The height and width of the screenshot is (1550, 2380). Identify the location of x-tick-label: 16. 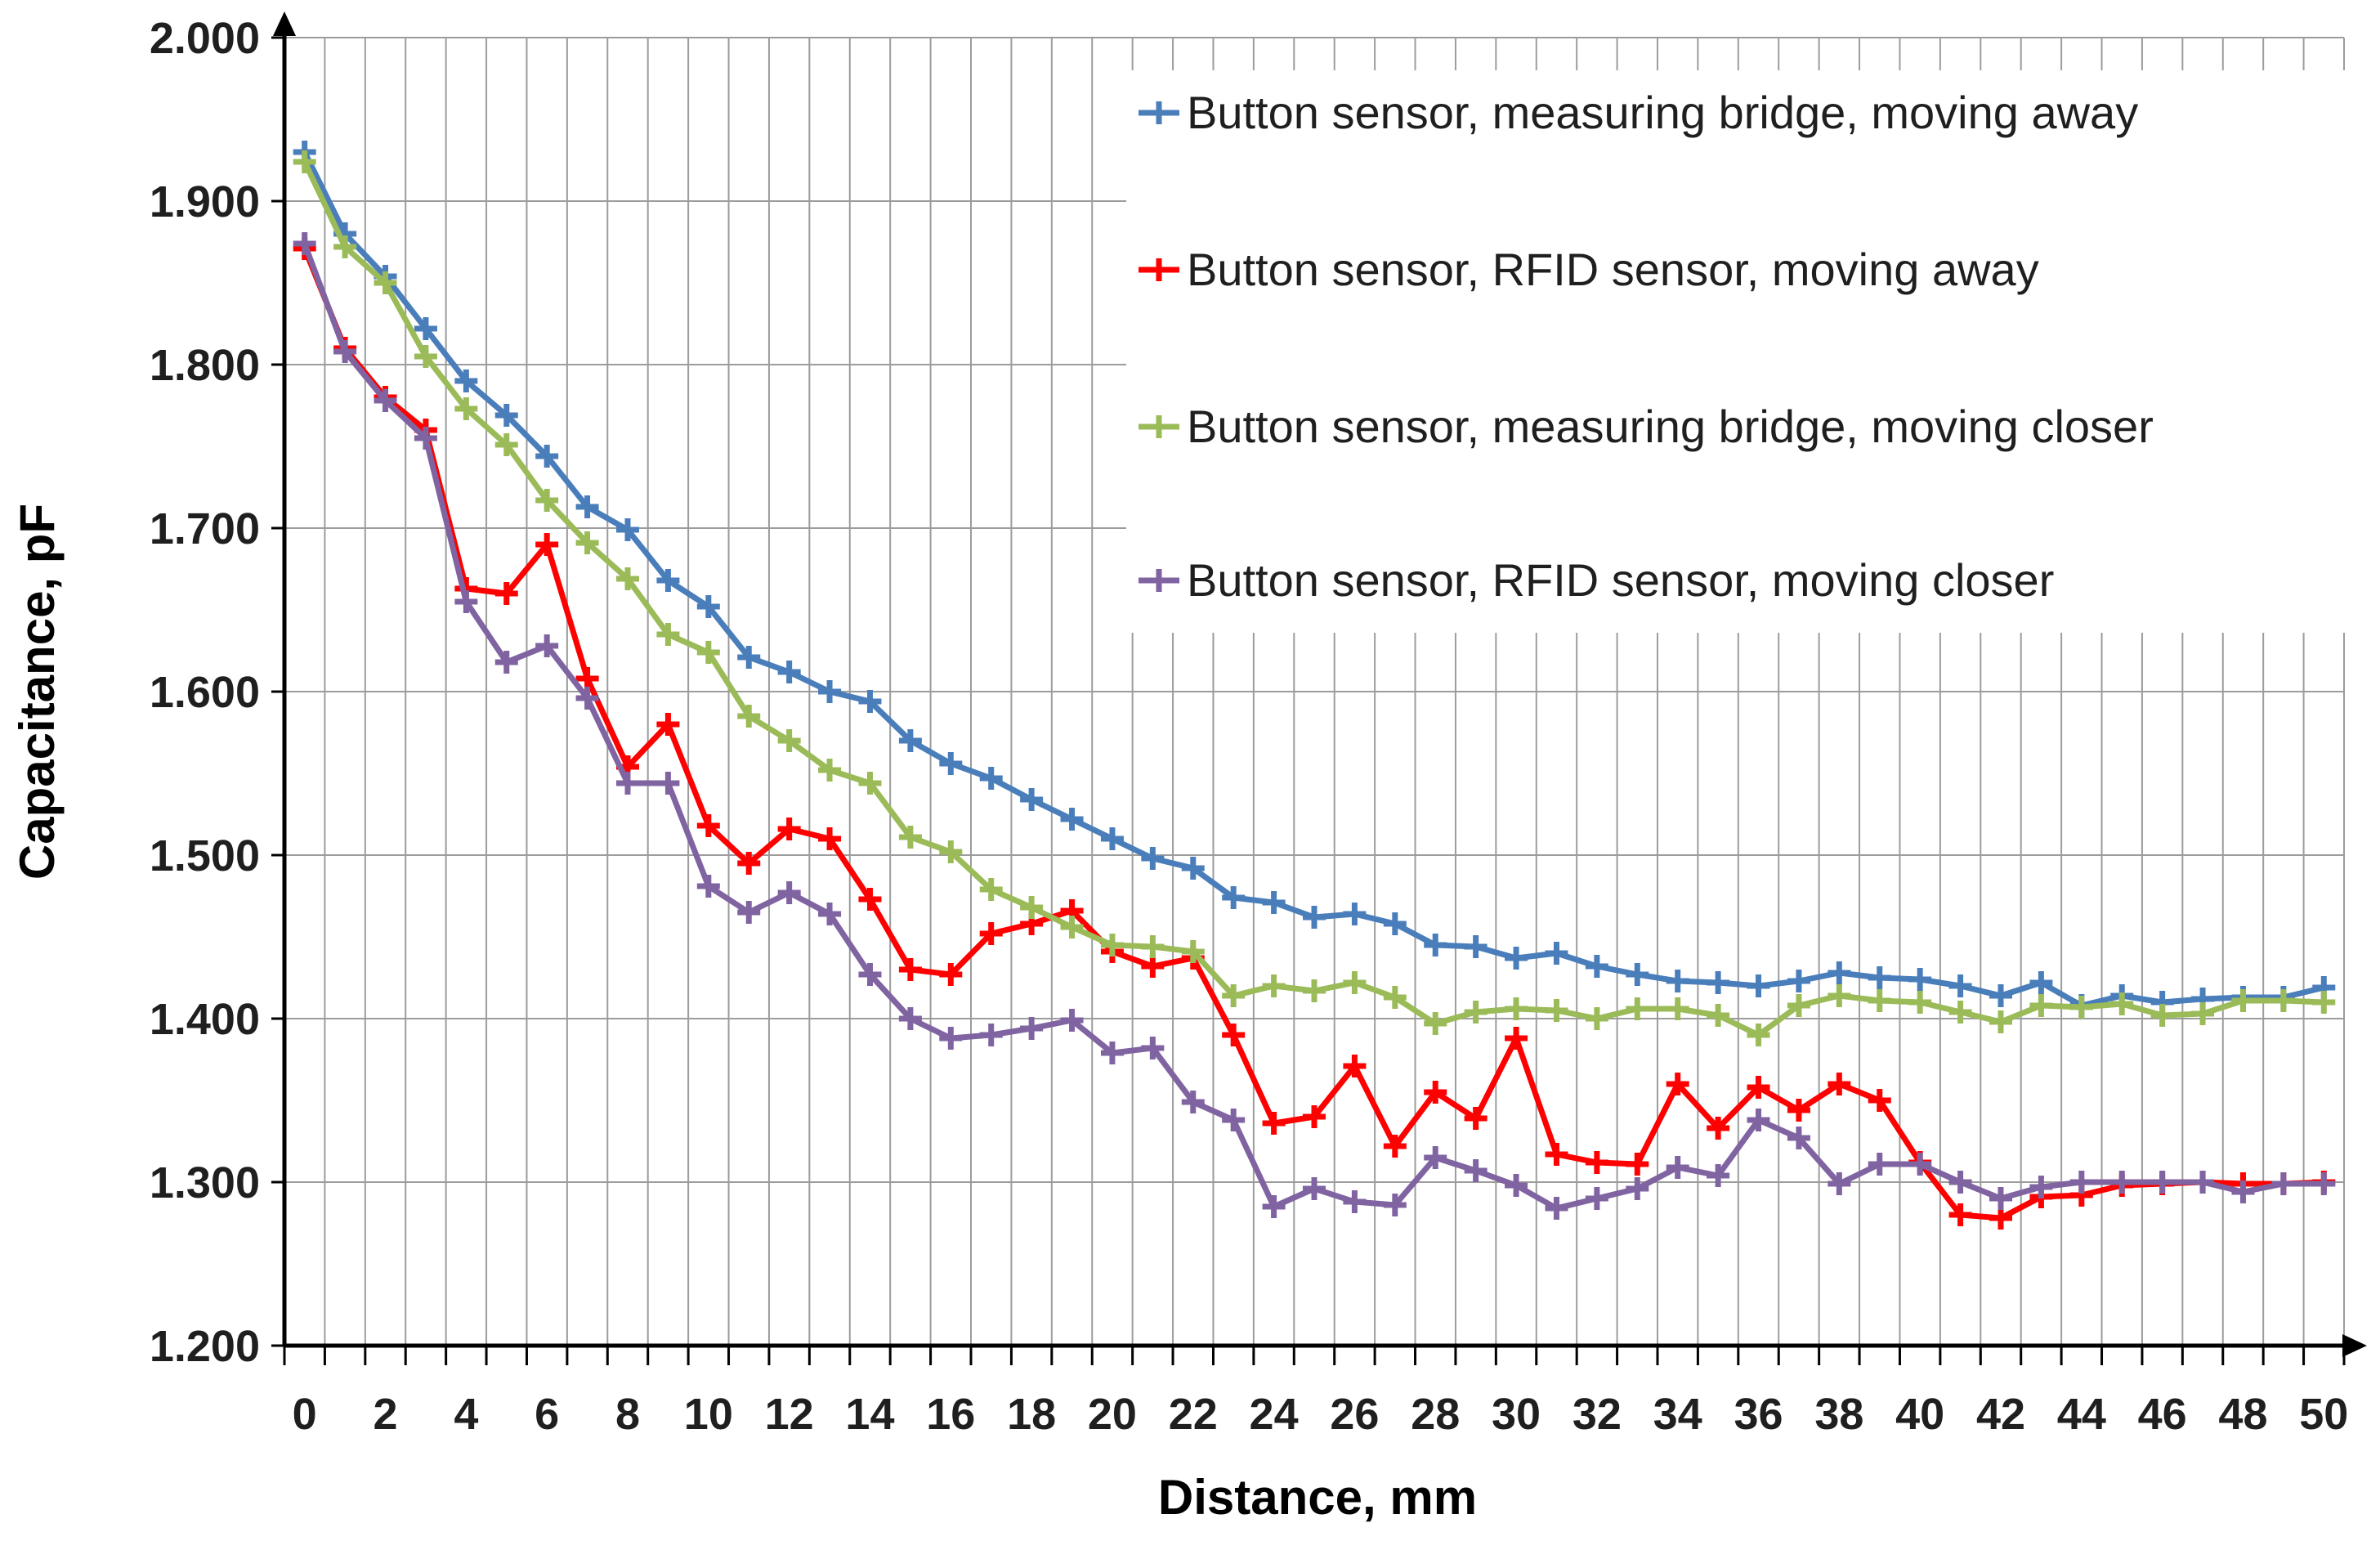
(950, 1414).